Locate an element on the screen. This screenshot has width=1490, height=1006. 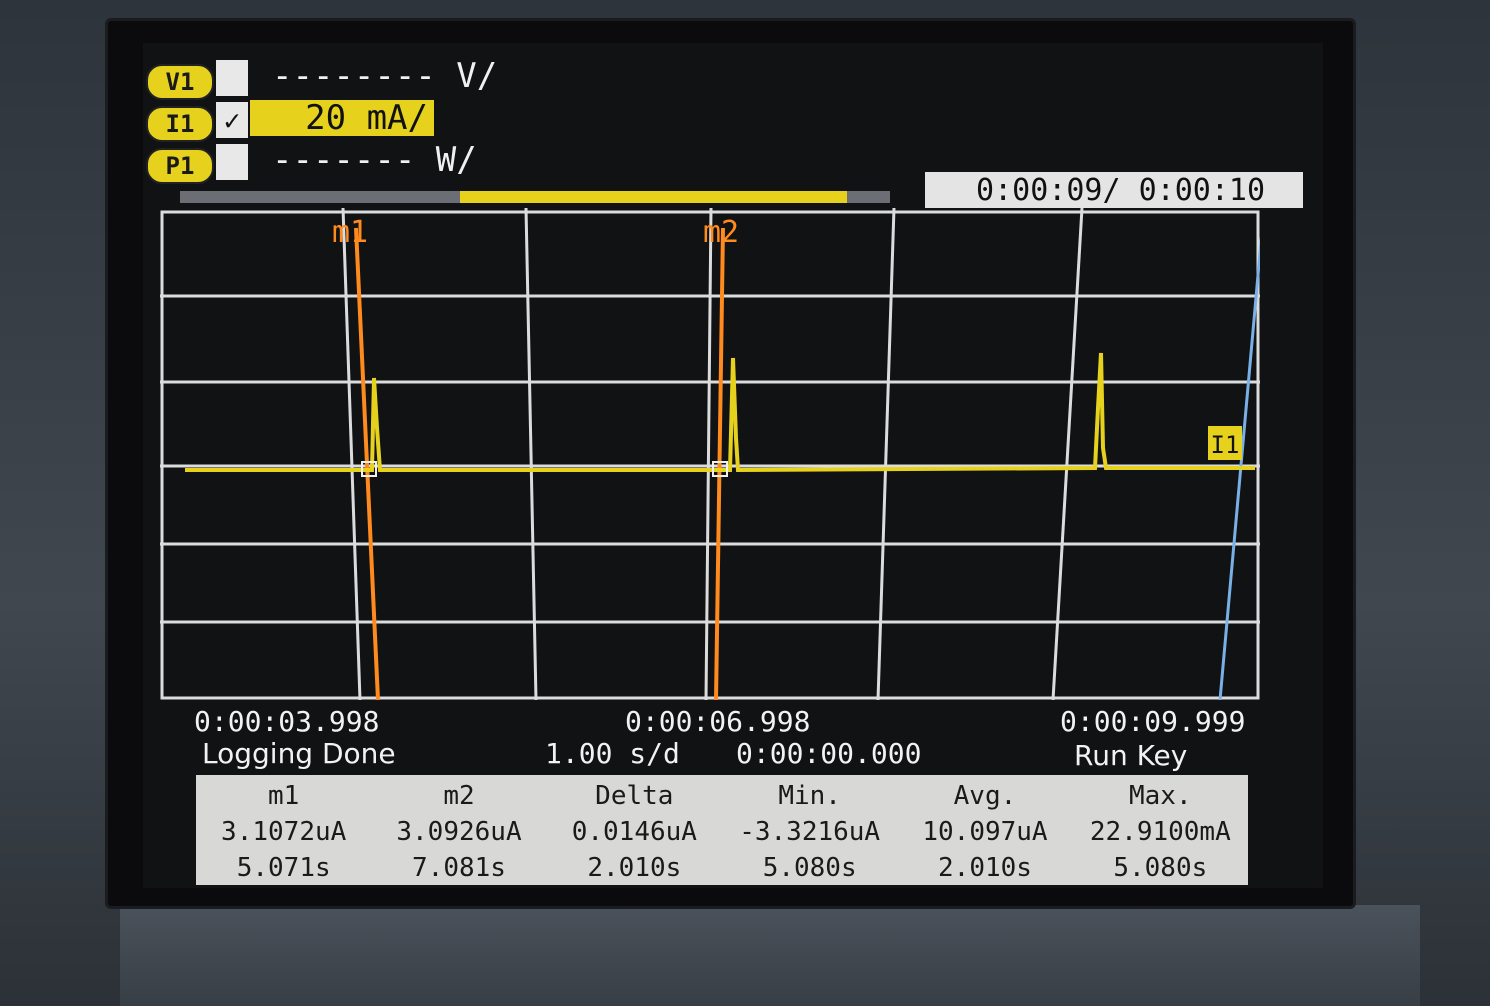
grid-line-v5 is located at coordinates (1067, 454).